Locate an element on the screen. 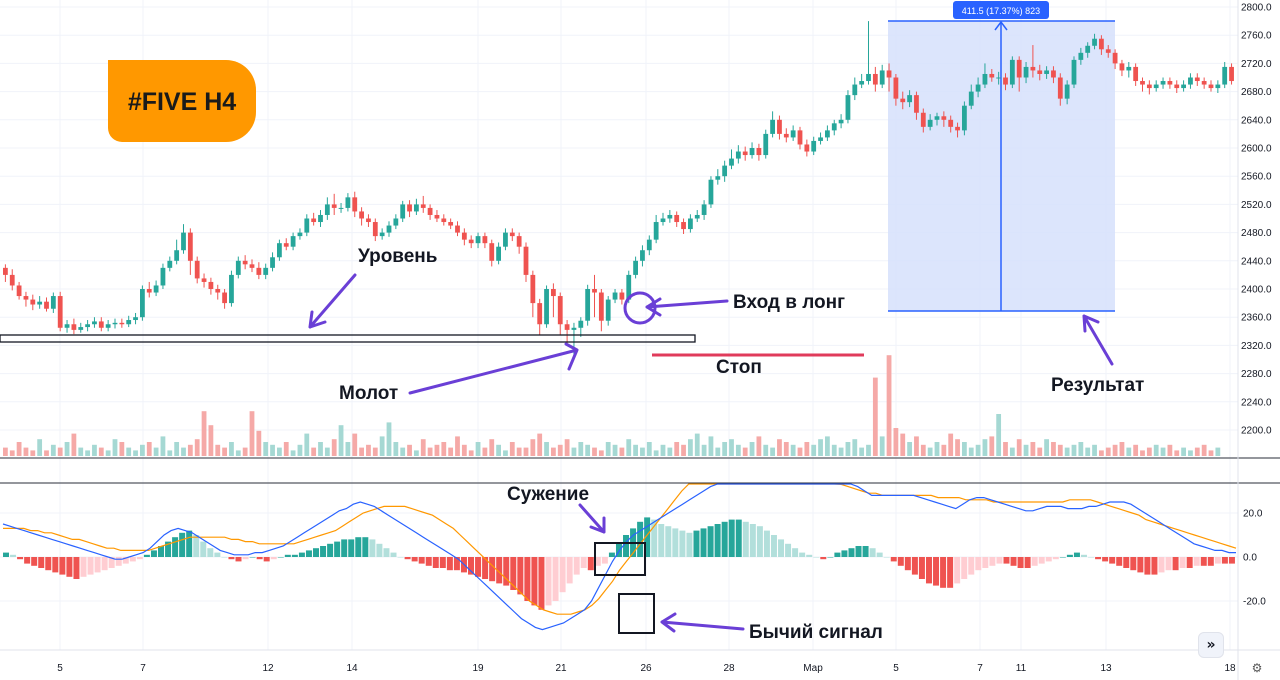  time-tick-label: 11 is located at coordinates (1021, 668).